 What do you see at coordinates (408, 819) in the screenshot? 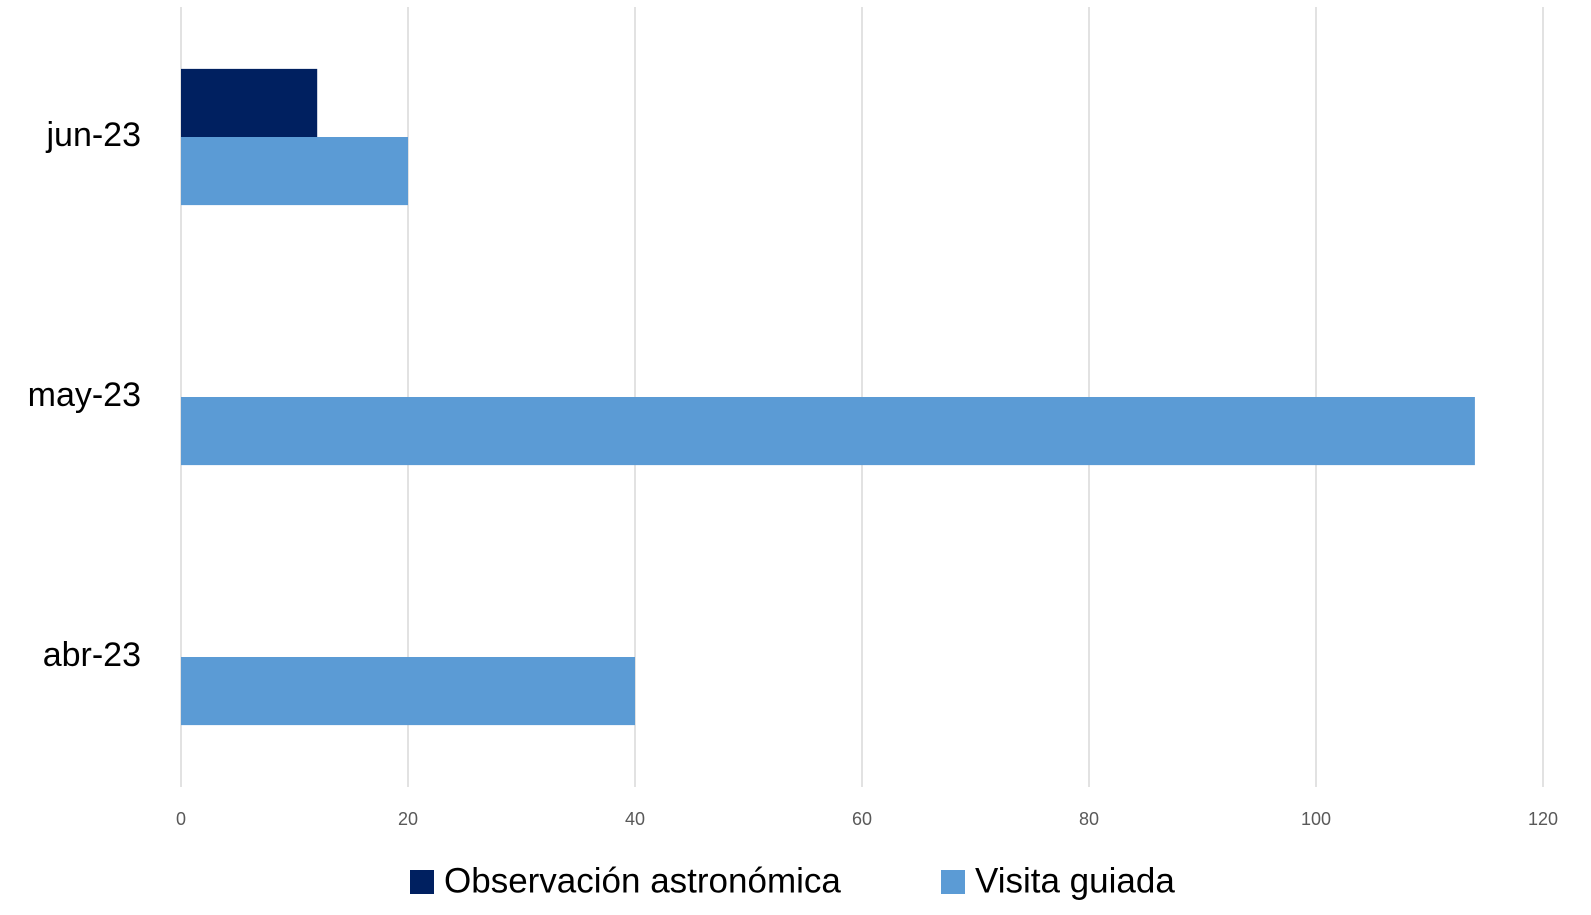
I see `x-tick-label: 20` at bounding box center [408, 819].